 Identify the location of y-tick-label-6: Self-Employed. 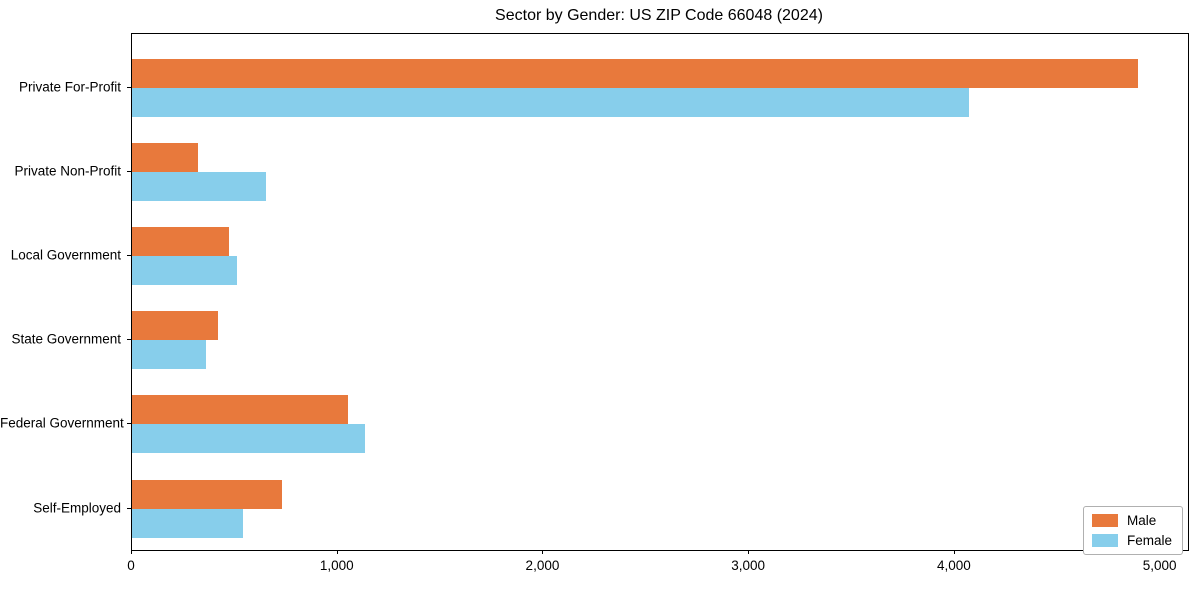
(77, 507).